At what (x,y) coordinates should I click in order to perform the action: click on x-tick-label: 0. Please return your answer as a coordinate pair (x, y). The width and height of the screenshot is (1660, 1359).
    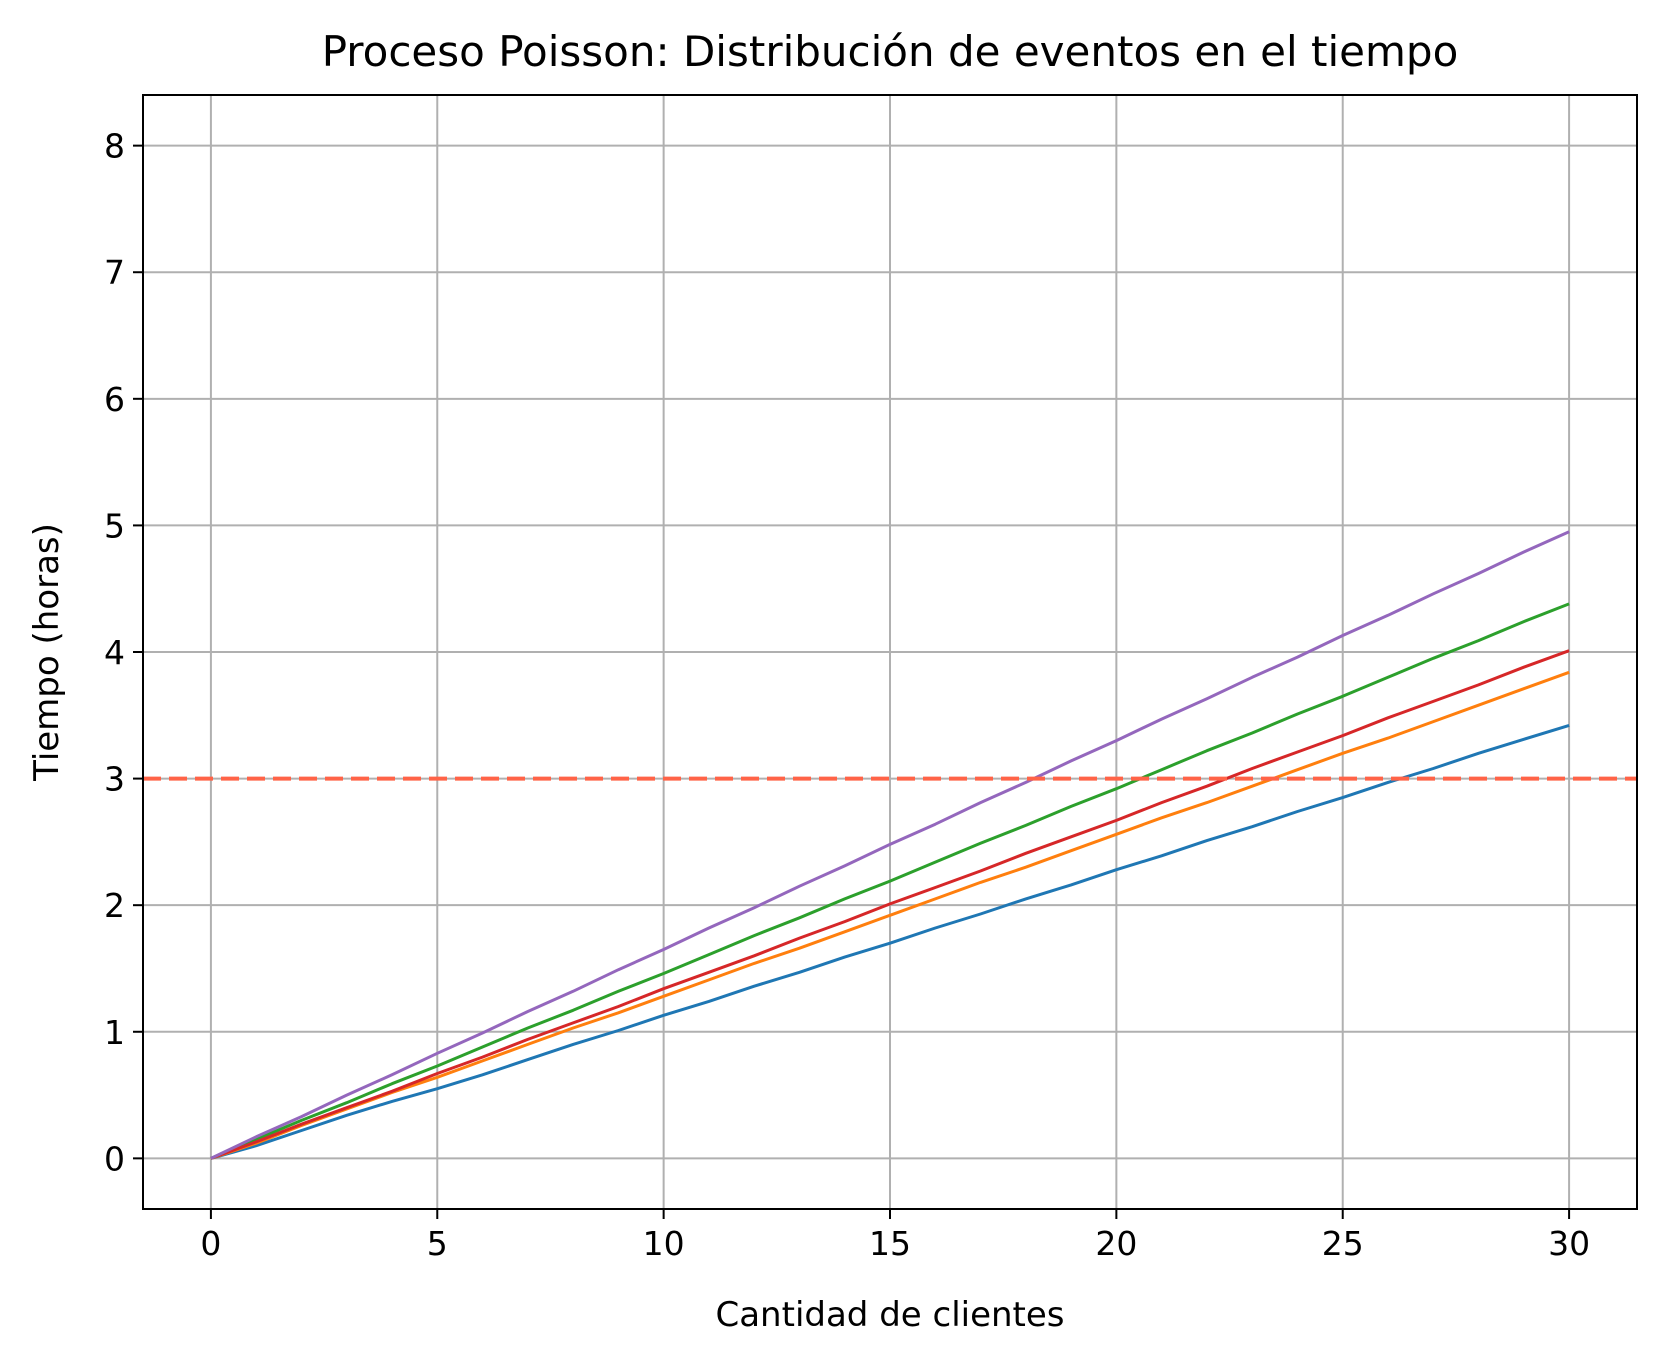
    Looking at the image, I should click on (210, 1243).